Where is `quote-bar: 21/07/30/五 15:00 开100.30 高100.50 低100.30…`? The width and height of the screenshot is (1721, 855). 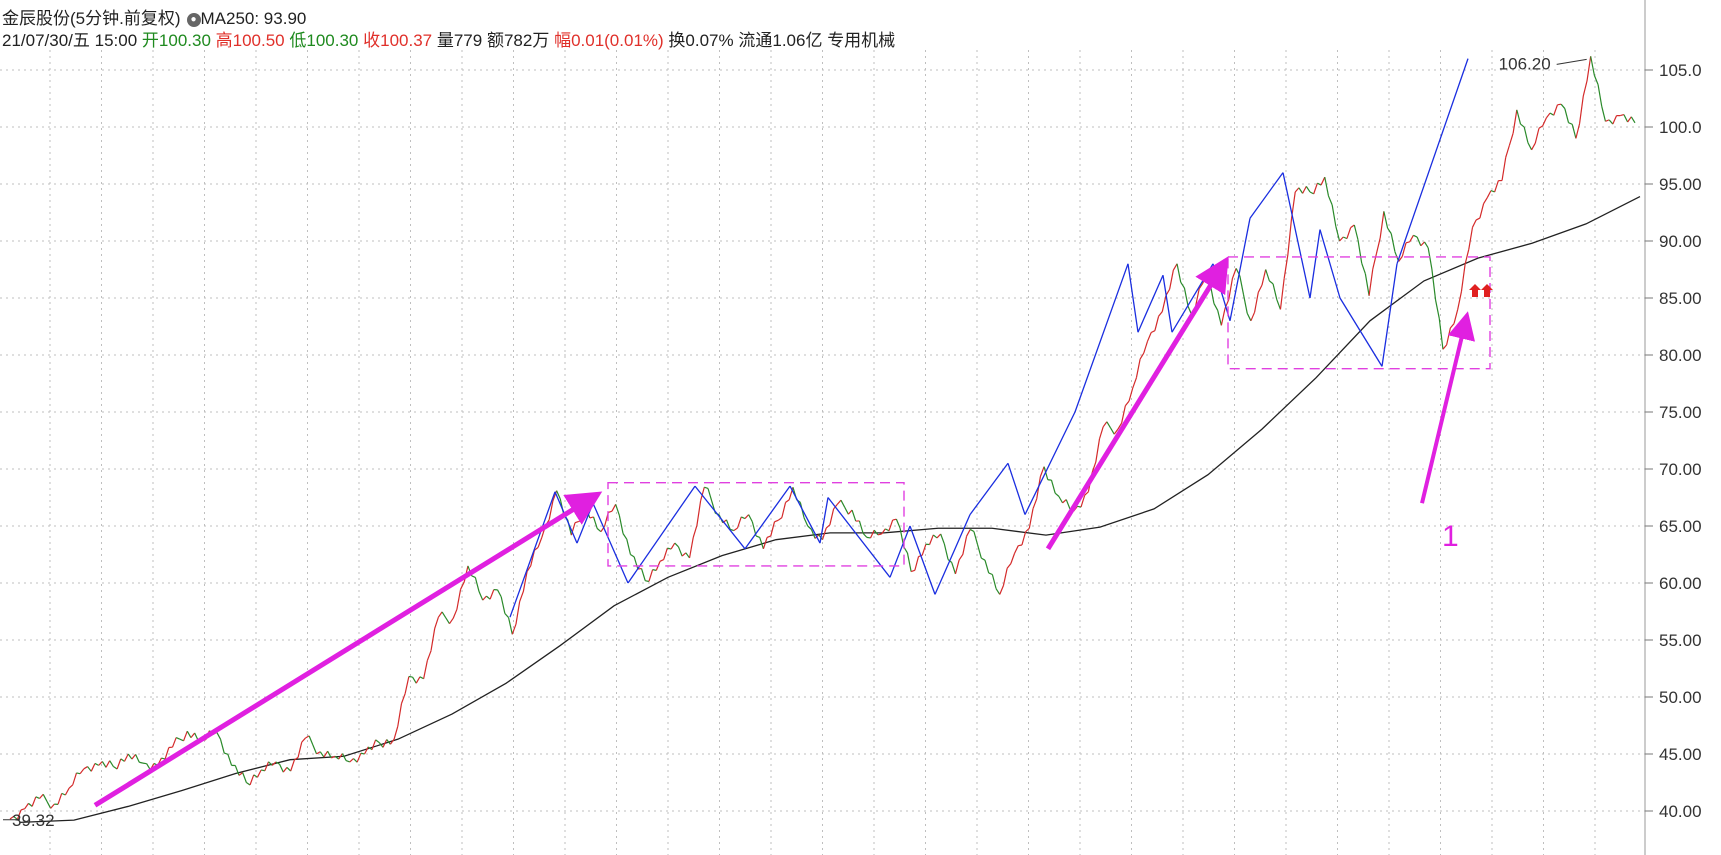
quote-bar: 21/07/30/五 15:00 开100.30 高100.50 低100.30… is located at coordinates (448, 38).